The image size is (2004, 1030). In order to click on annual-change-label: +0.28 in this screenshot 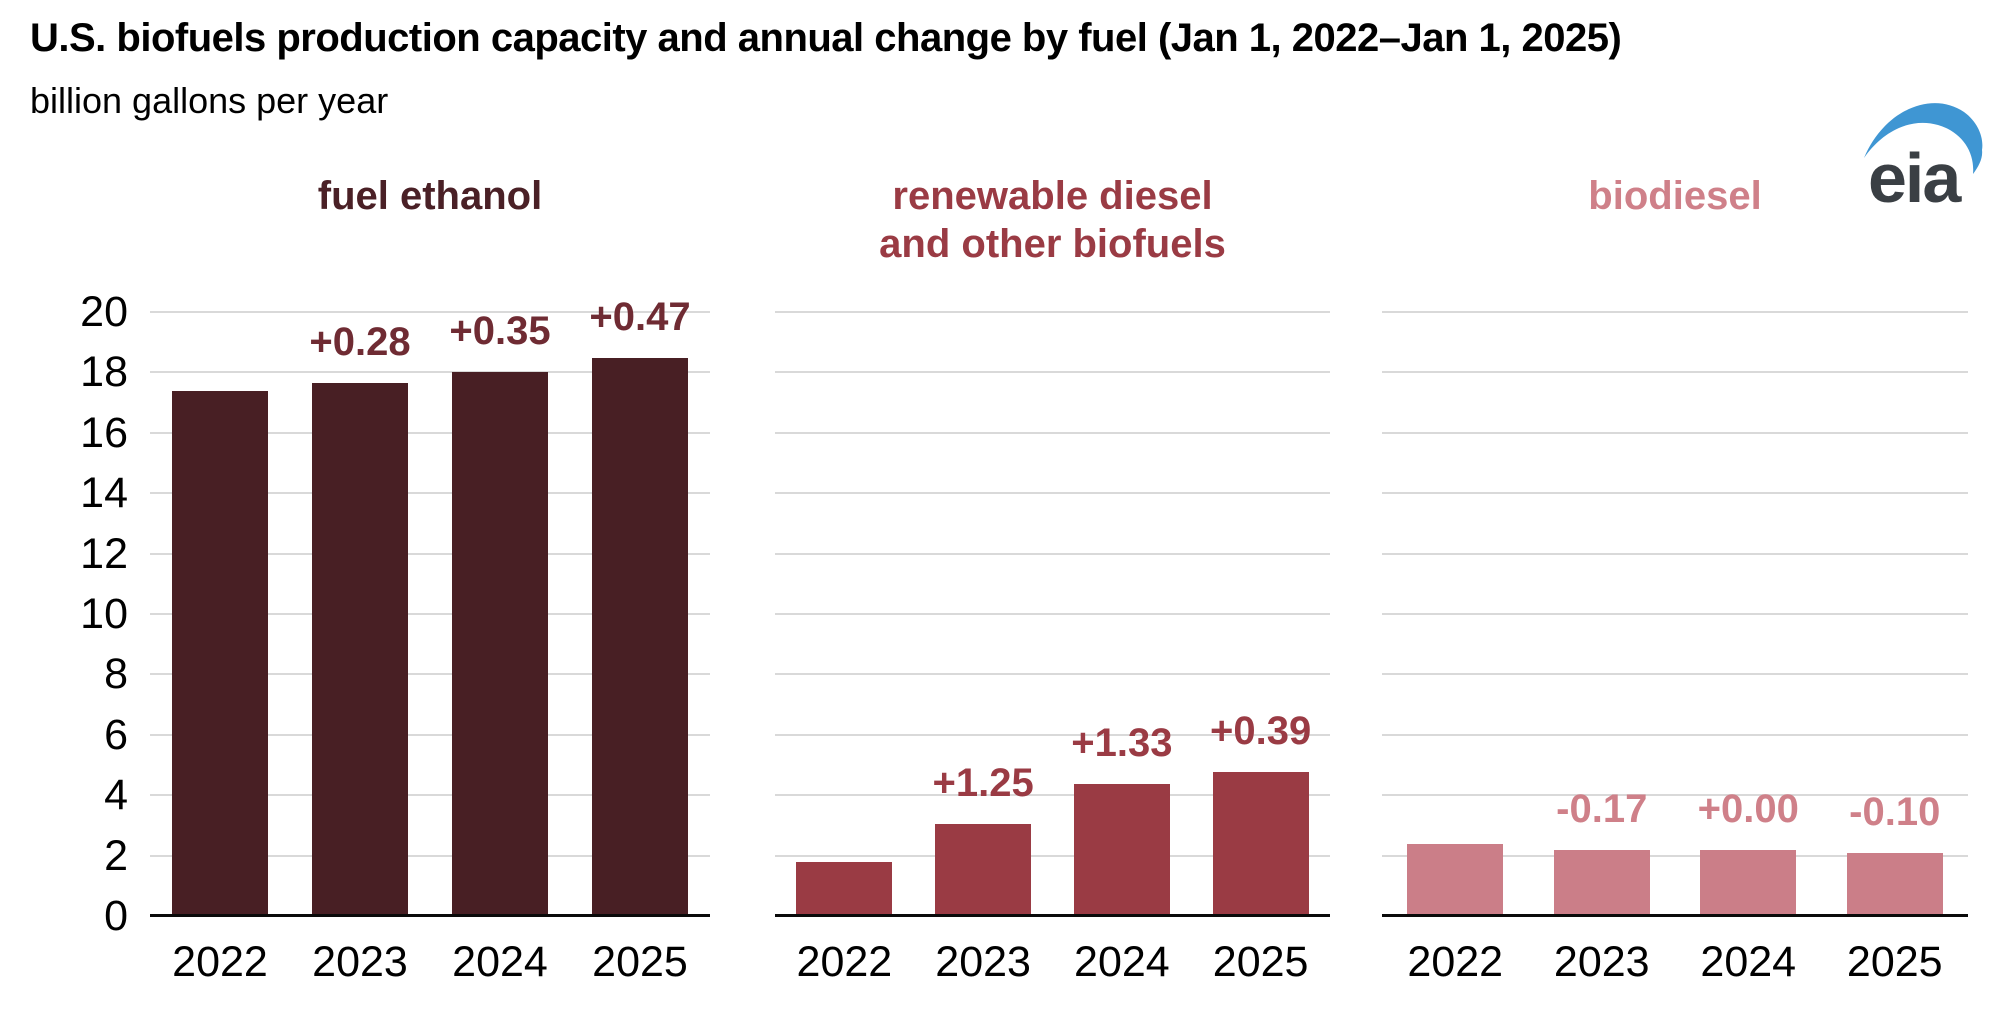, I will do `click(360, 341)`.